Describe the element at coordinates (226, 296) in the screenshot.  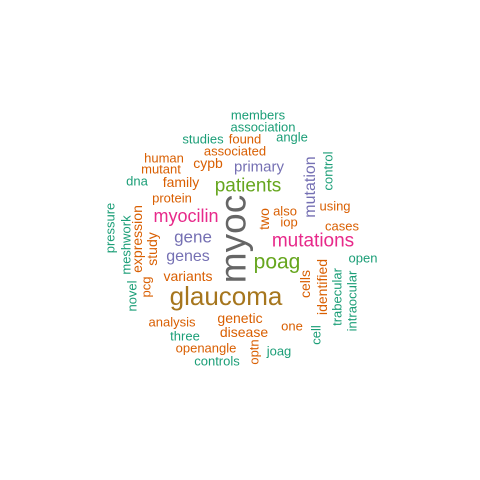
I see `word-glaucoma: glaucoma` at that location.